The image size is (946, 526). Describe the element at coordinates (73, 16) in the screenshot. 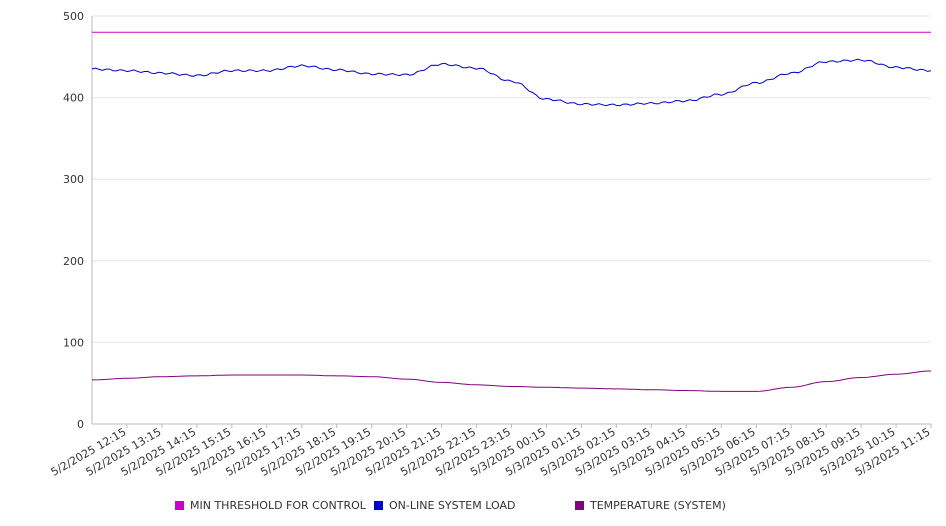

I see `y-tick-label: 500` at that location.